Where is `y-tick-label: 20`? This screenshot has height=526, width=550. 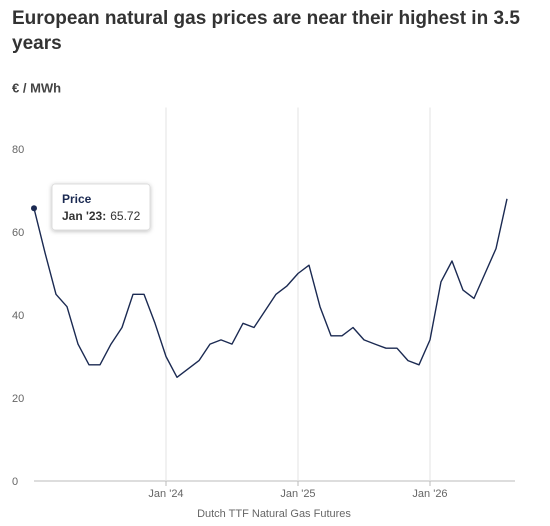
y-tick-label: 20 is located at coordinates (18, 399).